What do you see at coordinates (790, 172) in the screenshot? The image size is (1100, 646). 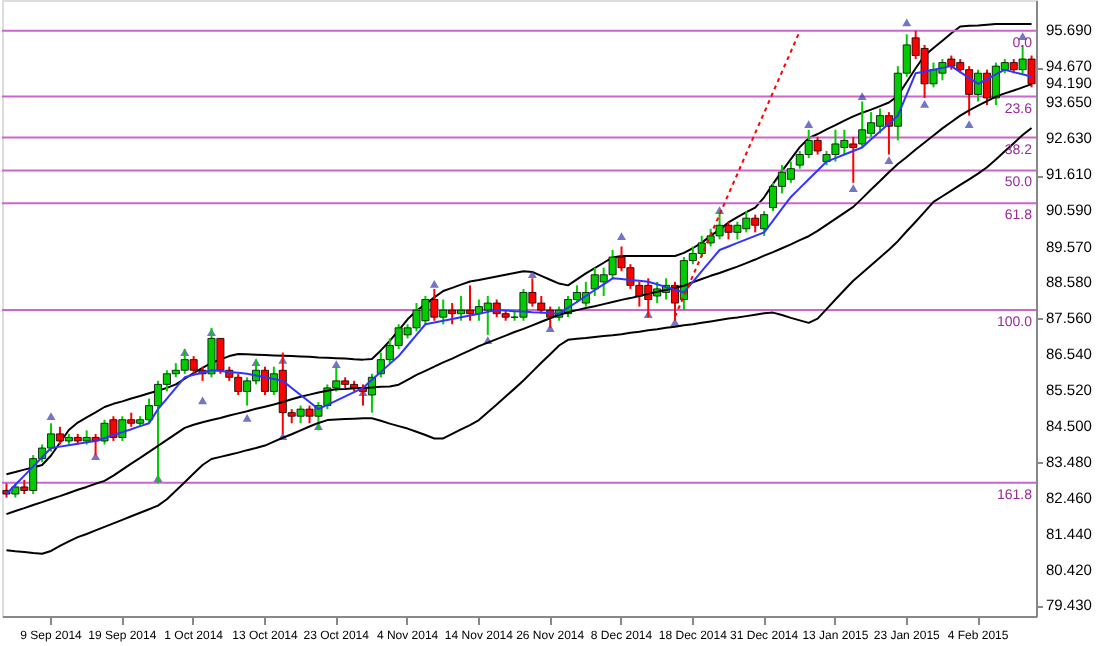 I see `candlestick` at bounding box center [790, 172].